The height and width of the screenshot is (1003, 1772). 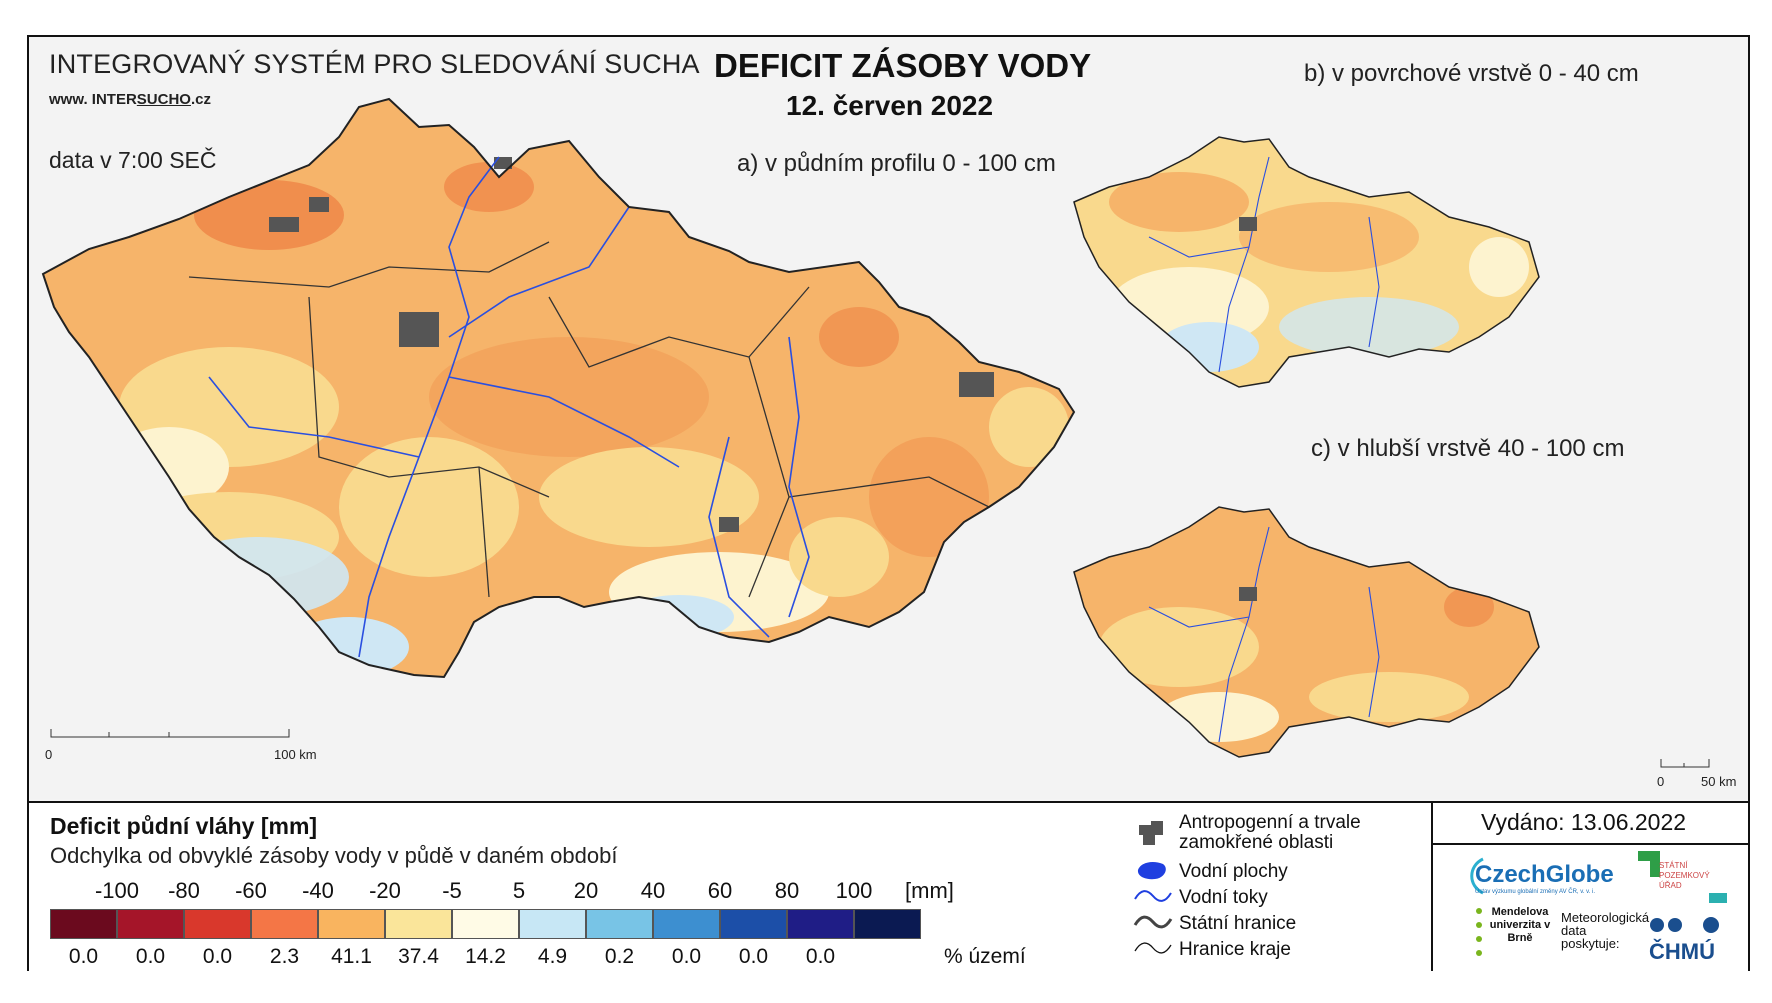 What do you see at coordinates (586, 890) in the screenshot?
I see `legend-tick-label: 20` at bounding box center [586, 890].